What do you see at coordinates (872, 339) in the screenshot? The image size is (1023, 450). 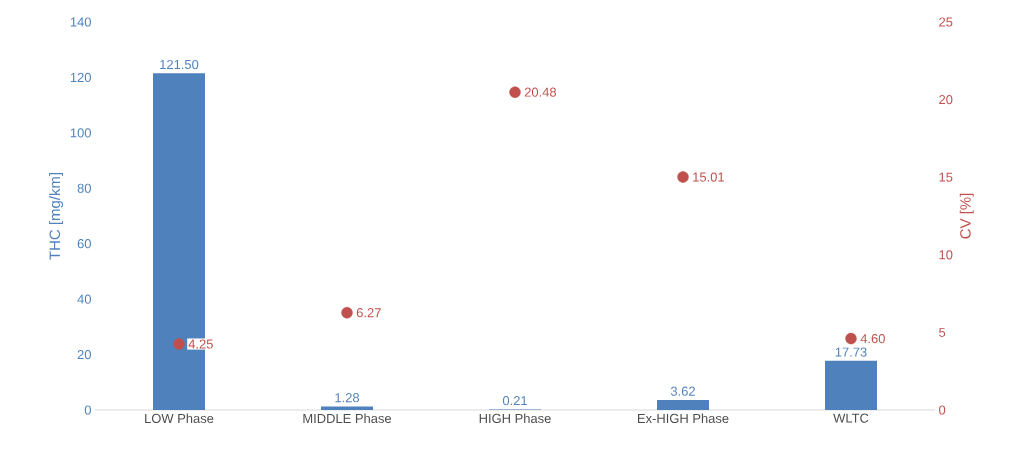 I see `data-label: 4.60` at bounding box center [872, 339].